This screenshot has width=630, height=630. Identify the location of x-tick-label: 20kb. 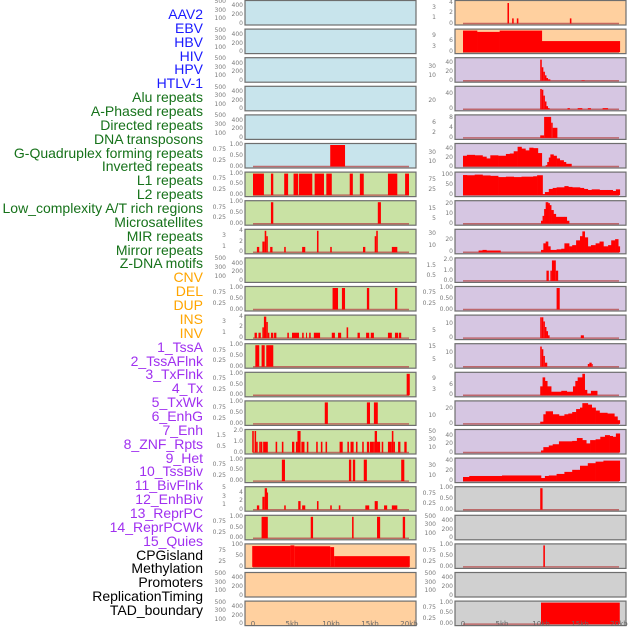
(619, 624).